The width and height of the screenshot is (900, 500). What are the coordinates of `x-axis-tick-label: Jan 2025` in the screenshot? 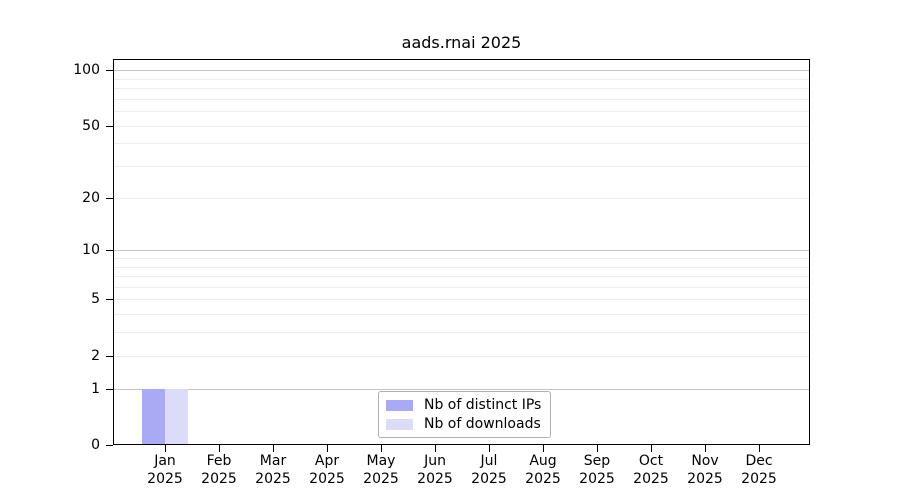 It's located at (165, 470).